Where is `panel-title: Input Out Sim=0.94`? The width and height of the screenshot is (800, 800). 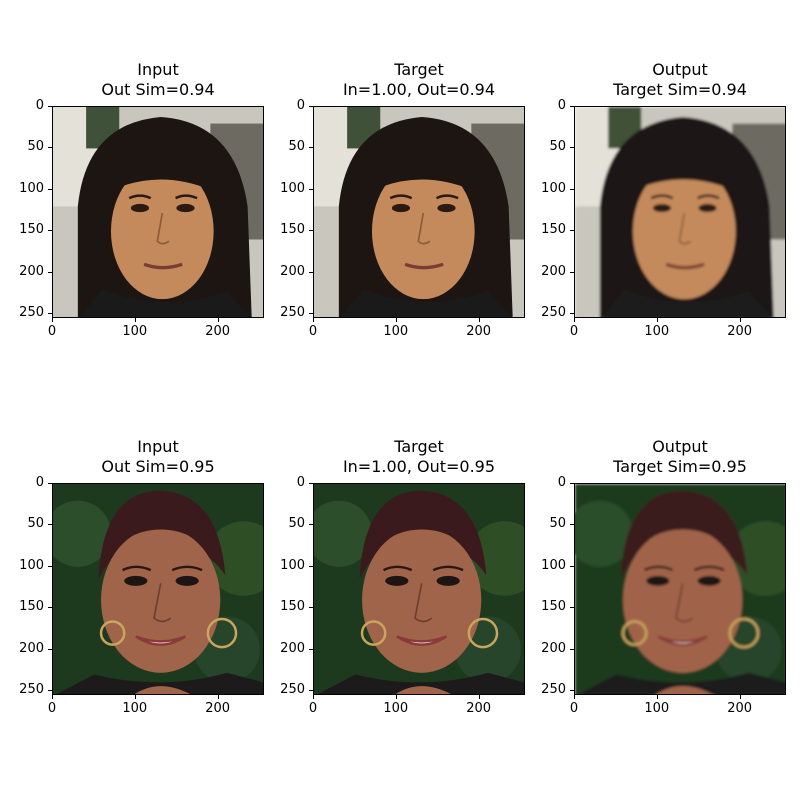
panel-title: Input Out Sim=0.94 is located at coordinates (158, 80).